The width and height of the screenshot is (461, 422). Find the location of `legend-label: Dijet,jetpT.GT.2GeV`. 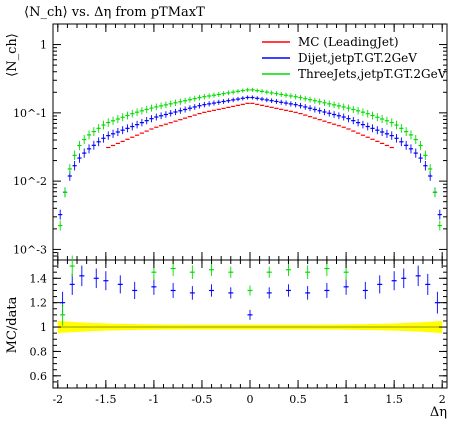

legend-label: Dijet,jetpT.GT.2GeV is located at coordinates (357, 58).